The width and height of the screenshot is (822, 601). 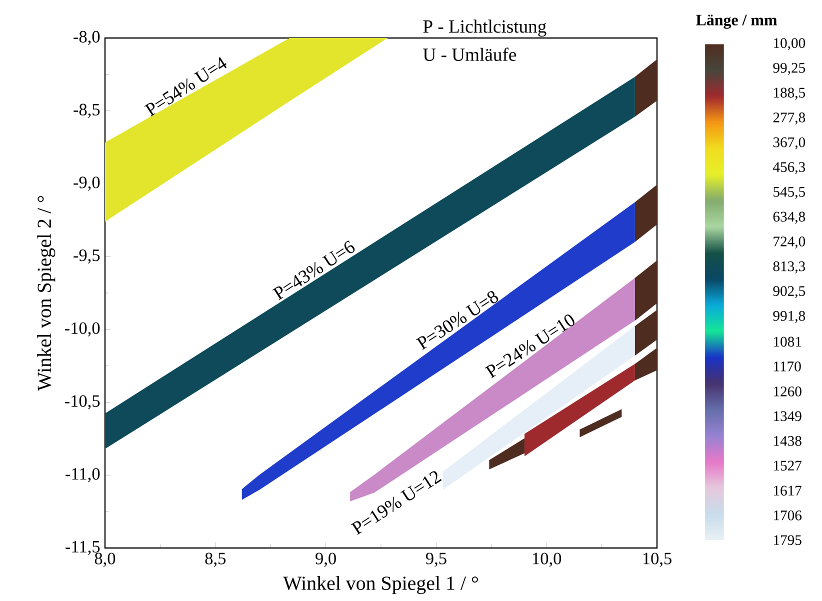 What do you see at coordinates (789, 316) in the screenshot?
I see `color-bar-label: 991,8` at bounding box center [789, 316].